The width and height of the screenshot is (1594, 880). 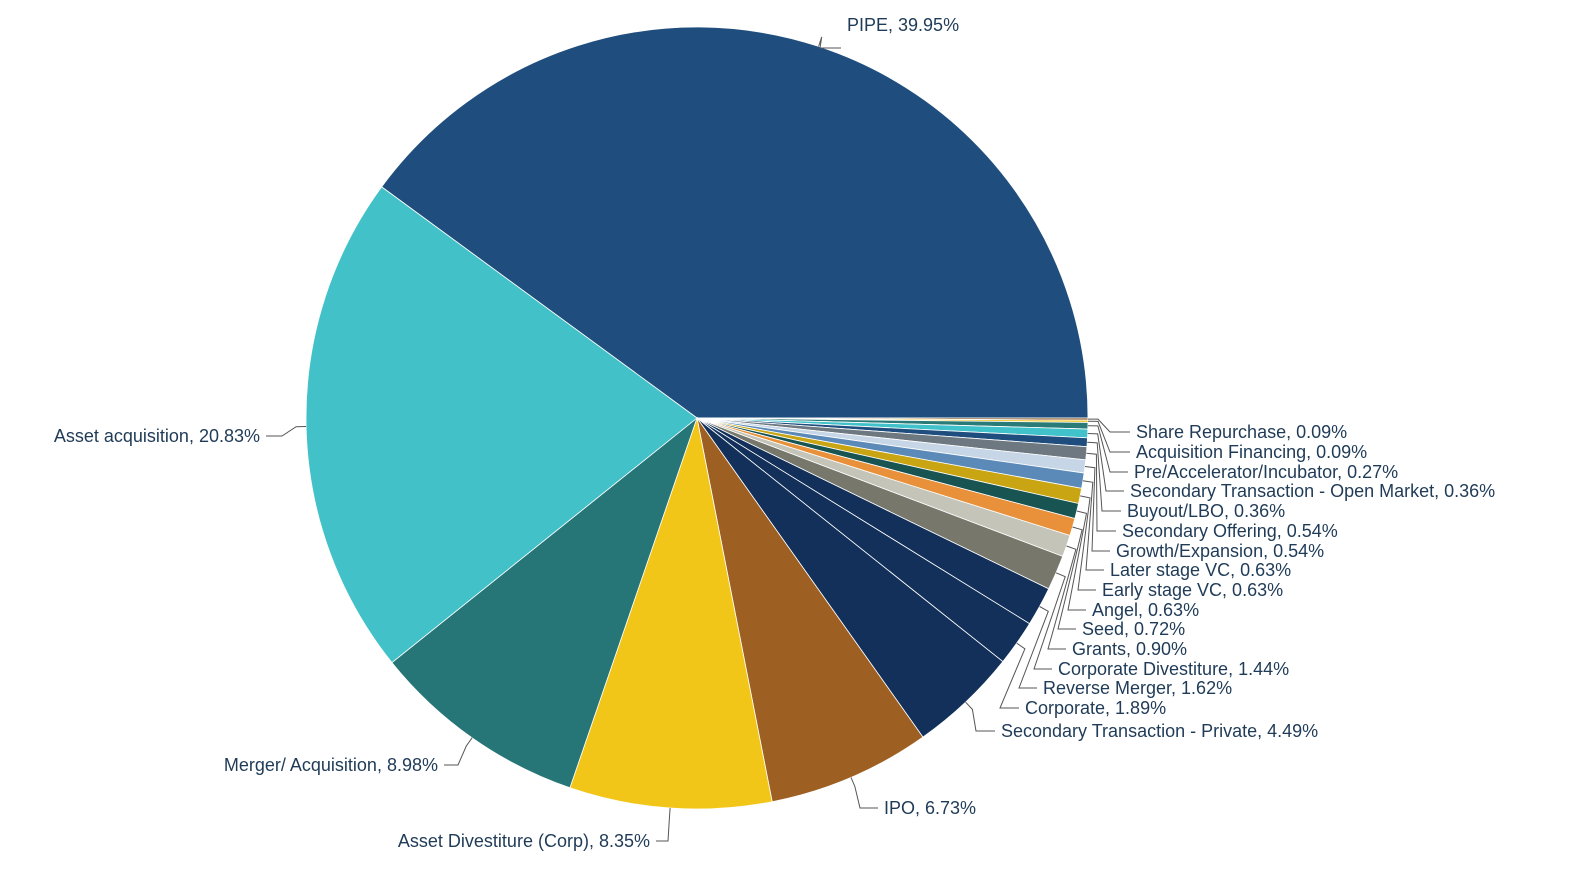 What do you see at coordinates (1251, 452) in the screenshot?
I see `slice-label-acquisition-financing: Acquisition Financing, 0.09%` at bounding box center [1251, 452].